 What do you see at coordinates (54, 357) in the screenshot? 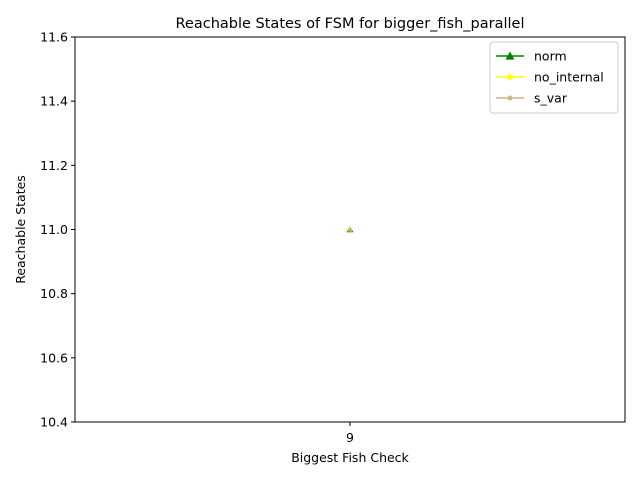
I see `y-tick-label: 10.6` at bounding box center [54, 357].